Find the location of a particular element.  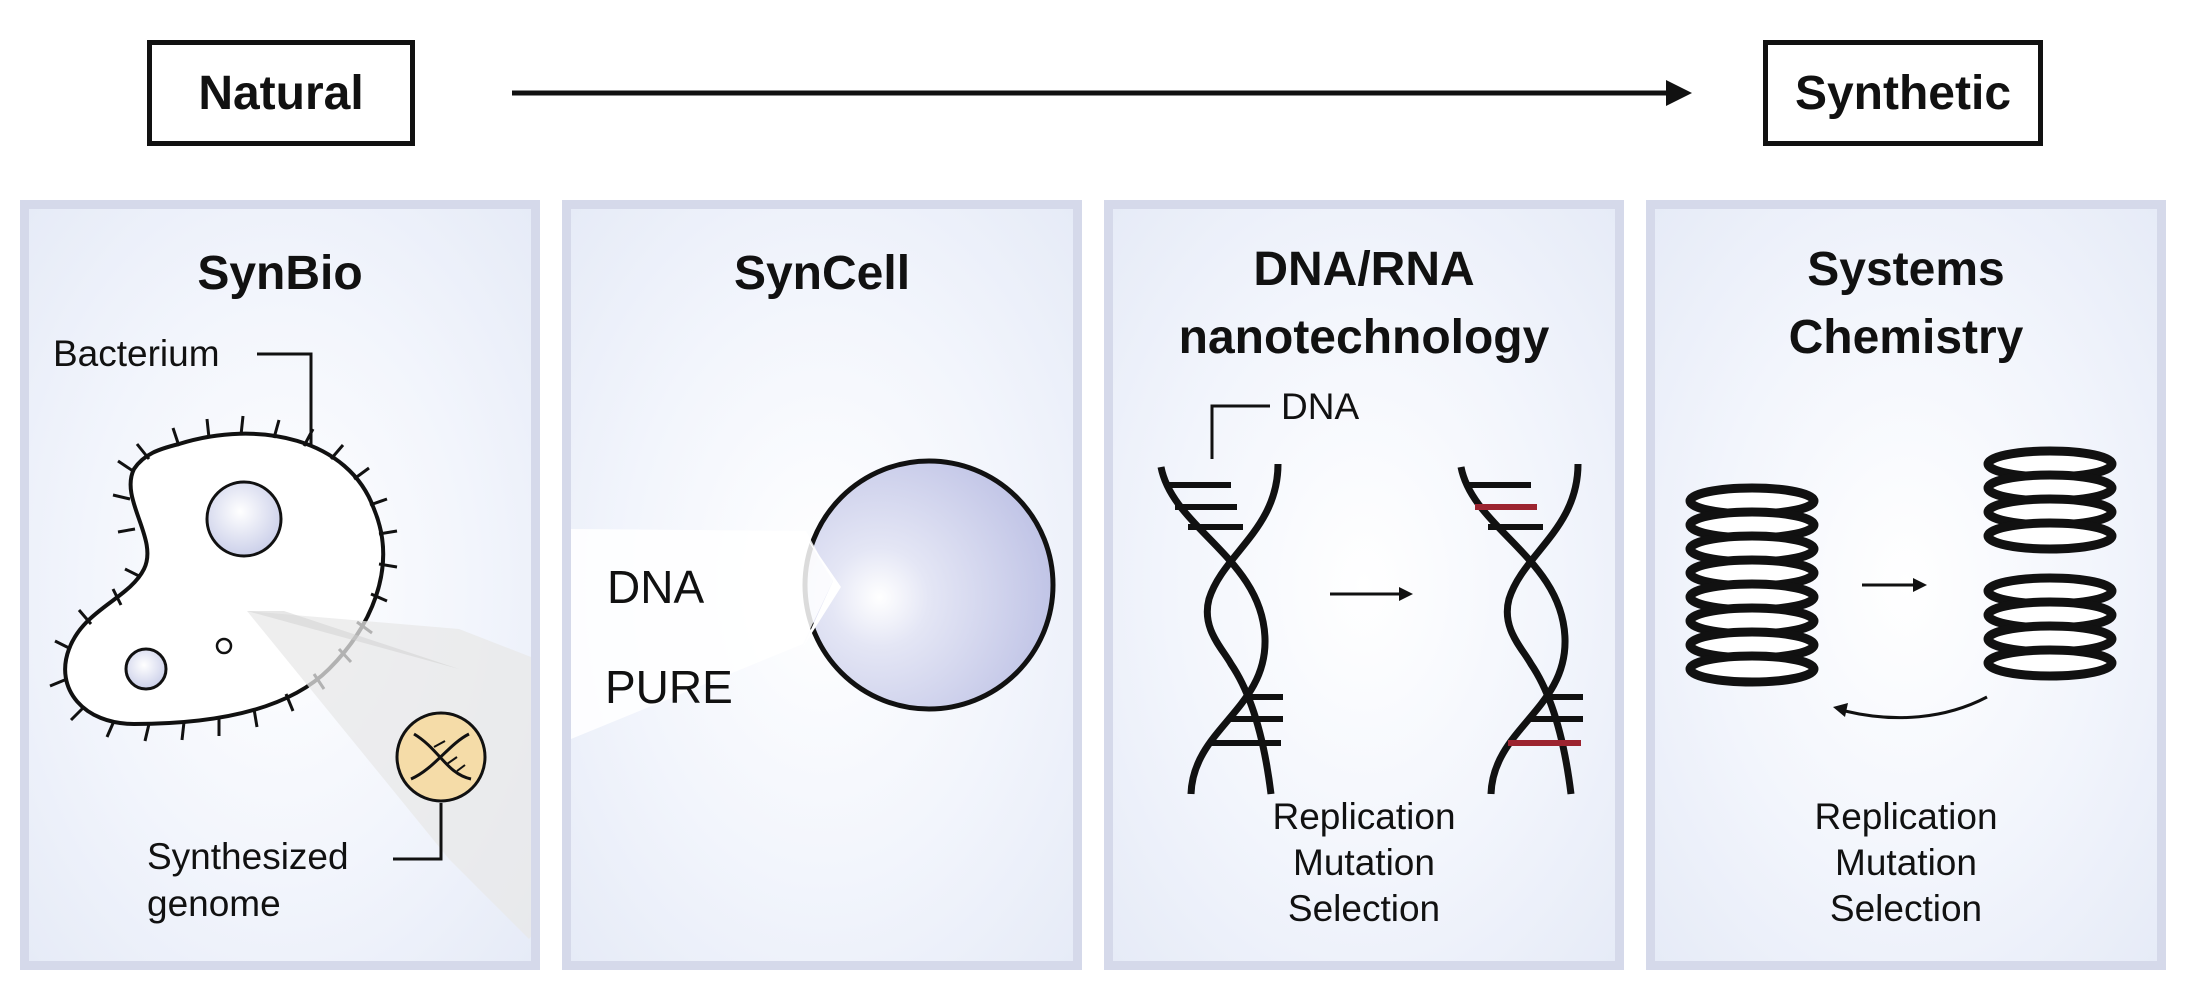

natural-label: Natural is located at coordinates (281, 93).